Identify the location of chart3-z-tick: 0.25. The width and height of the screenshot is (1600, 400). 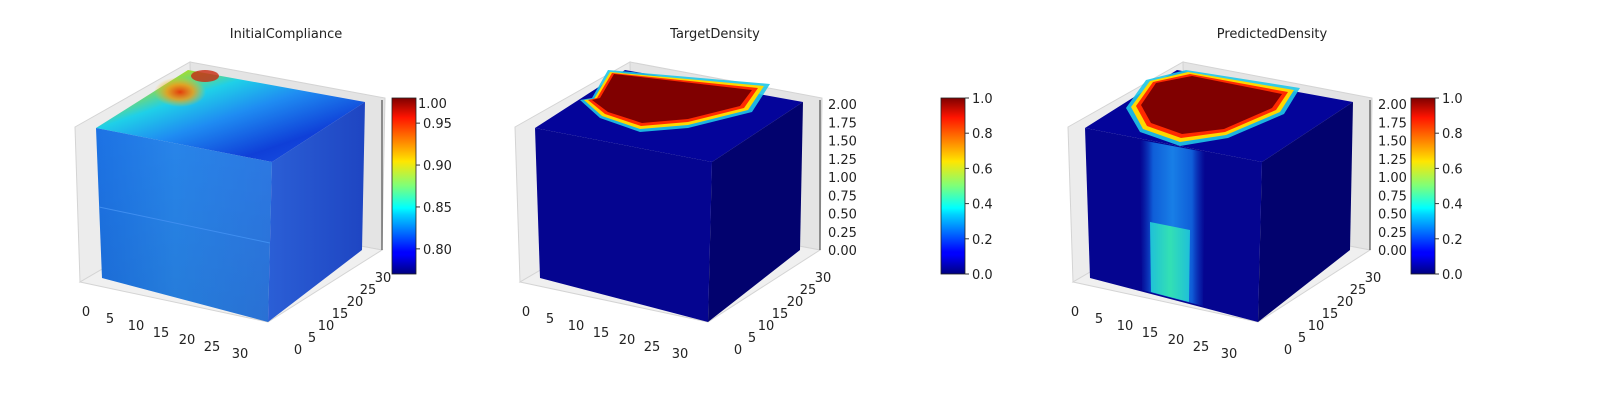
(1392, 233).